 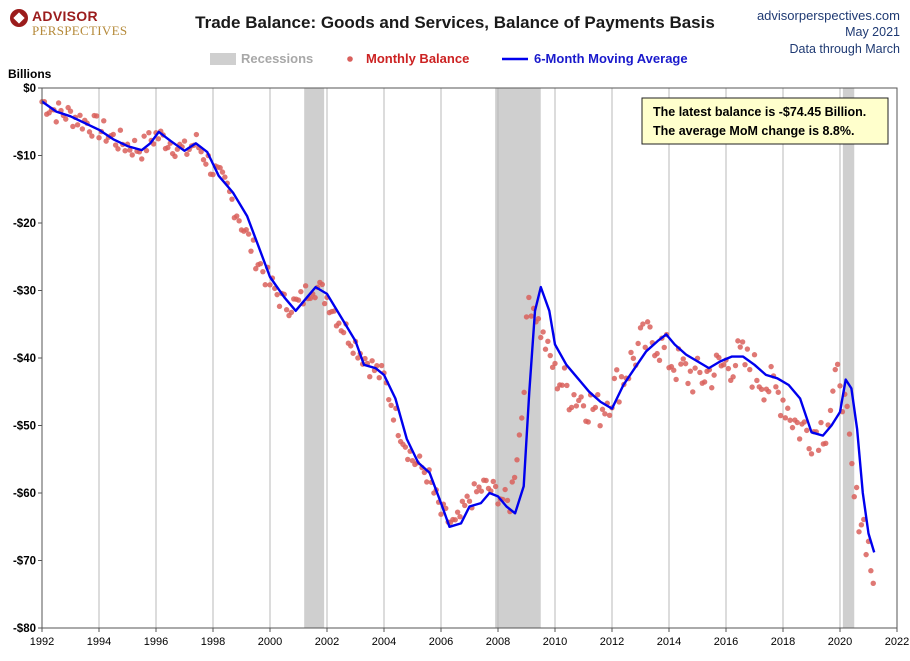 What do you see at coordinates (555, 642) in the screenshot?
I see `x-tick-label: 2010` at bounding box center [555, 642].